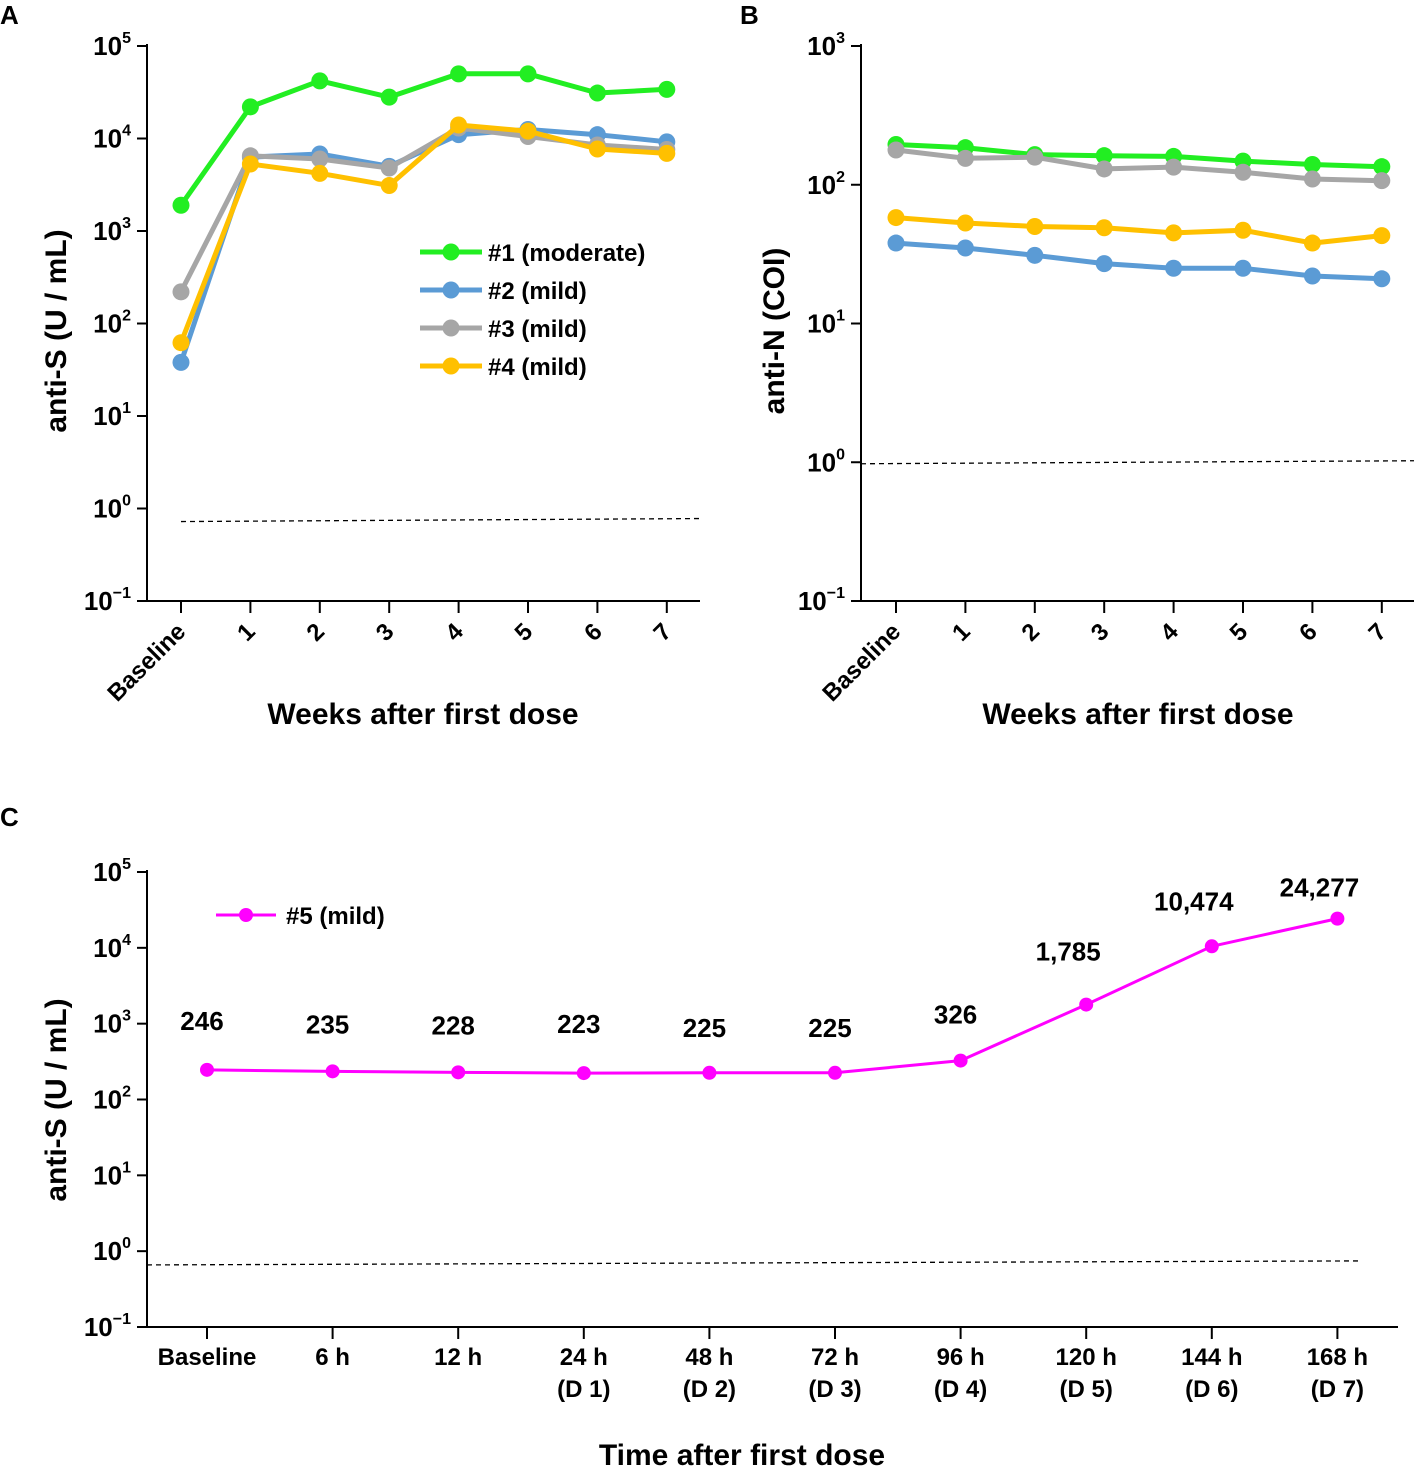  I want to click on x-tick-sublabel: (D 6), so click(1211, 1389).